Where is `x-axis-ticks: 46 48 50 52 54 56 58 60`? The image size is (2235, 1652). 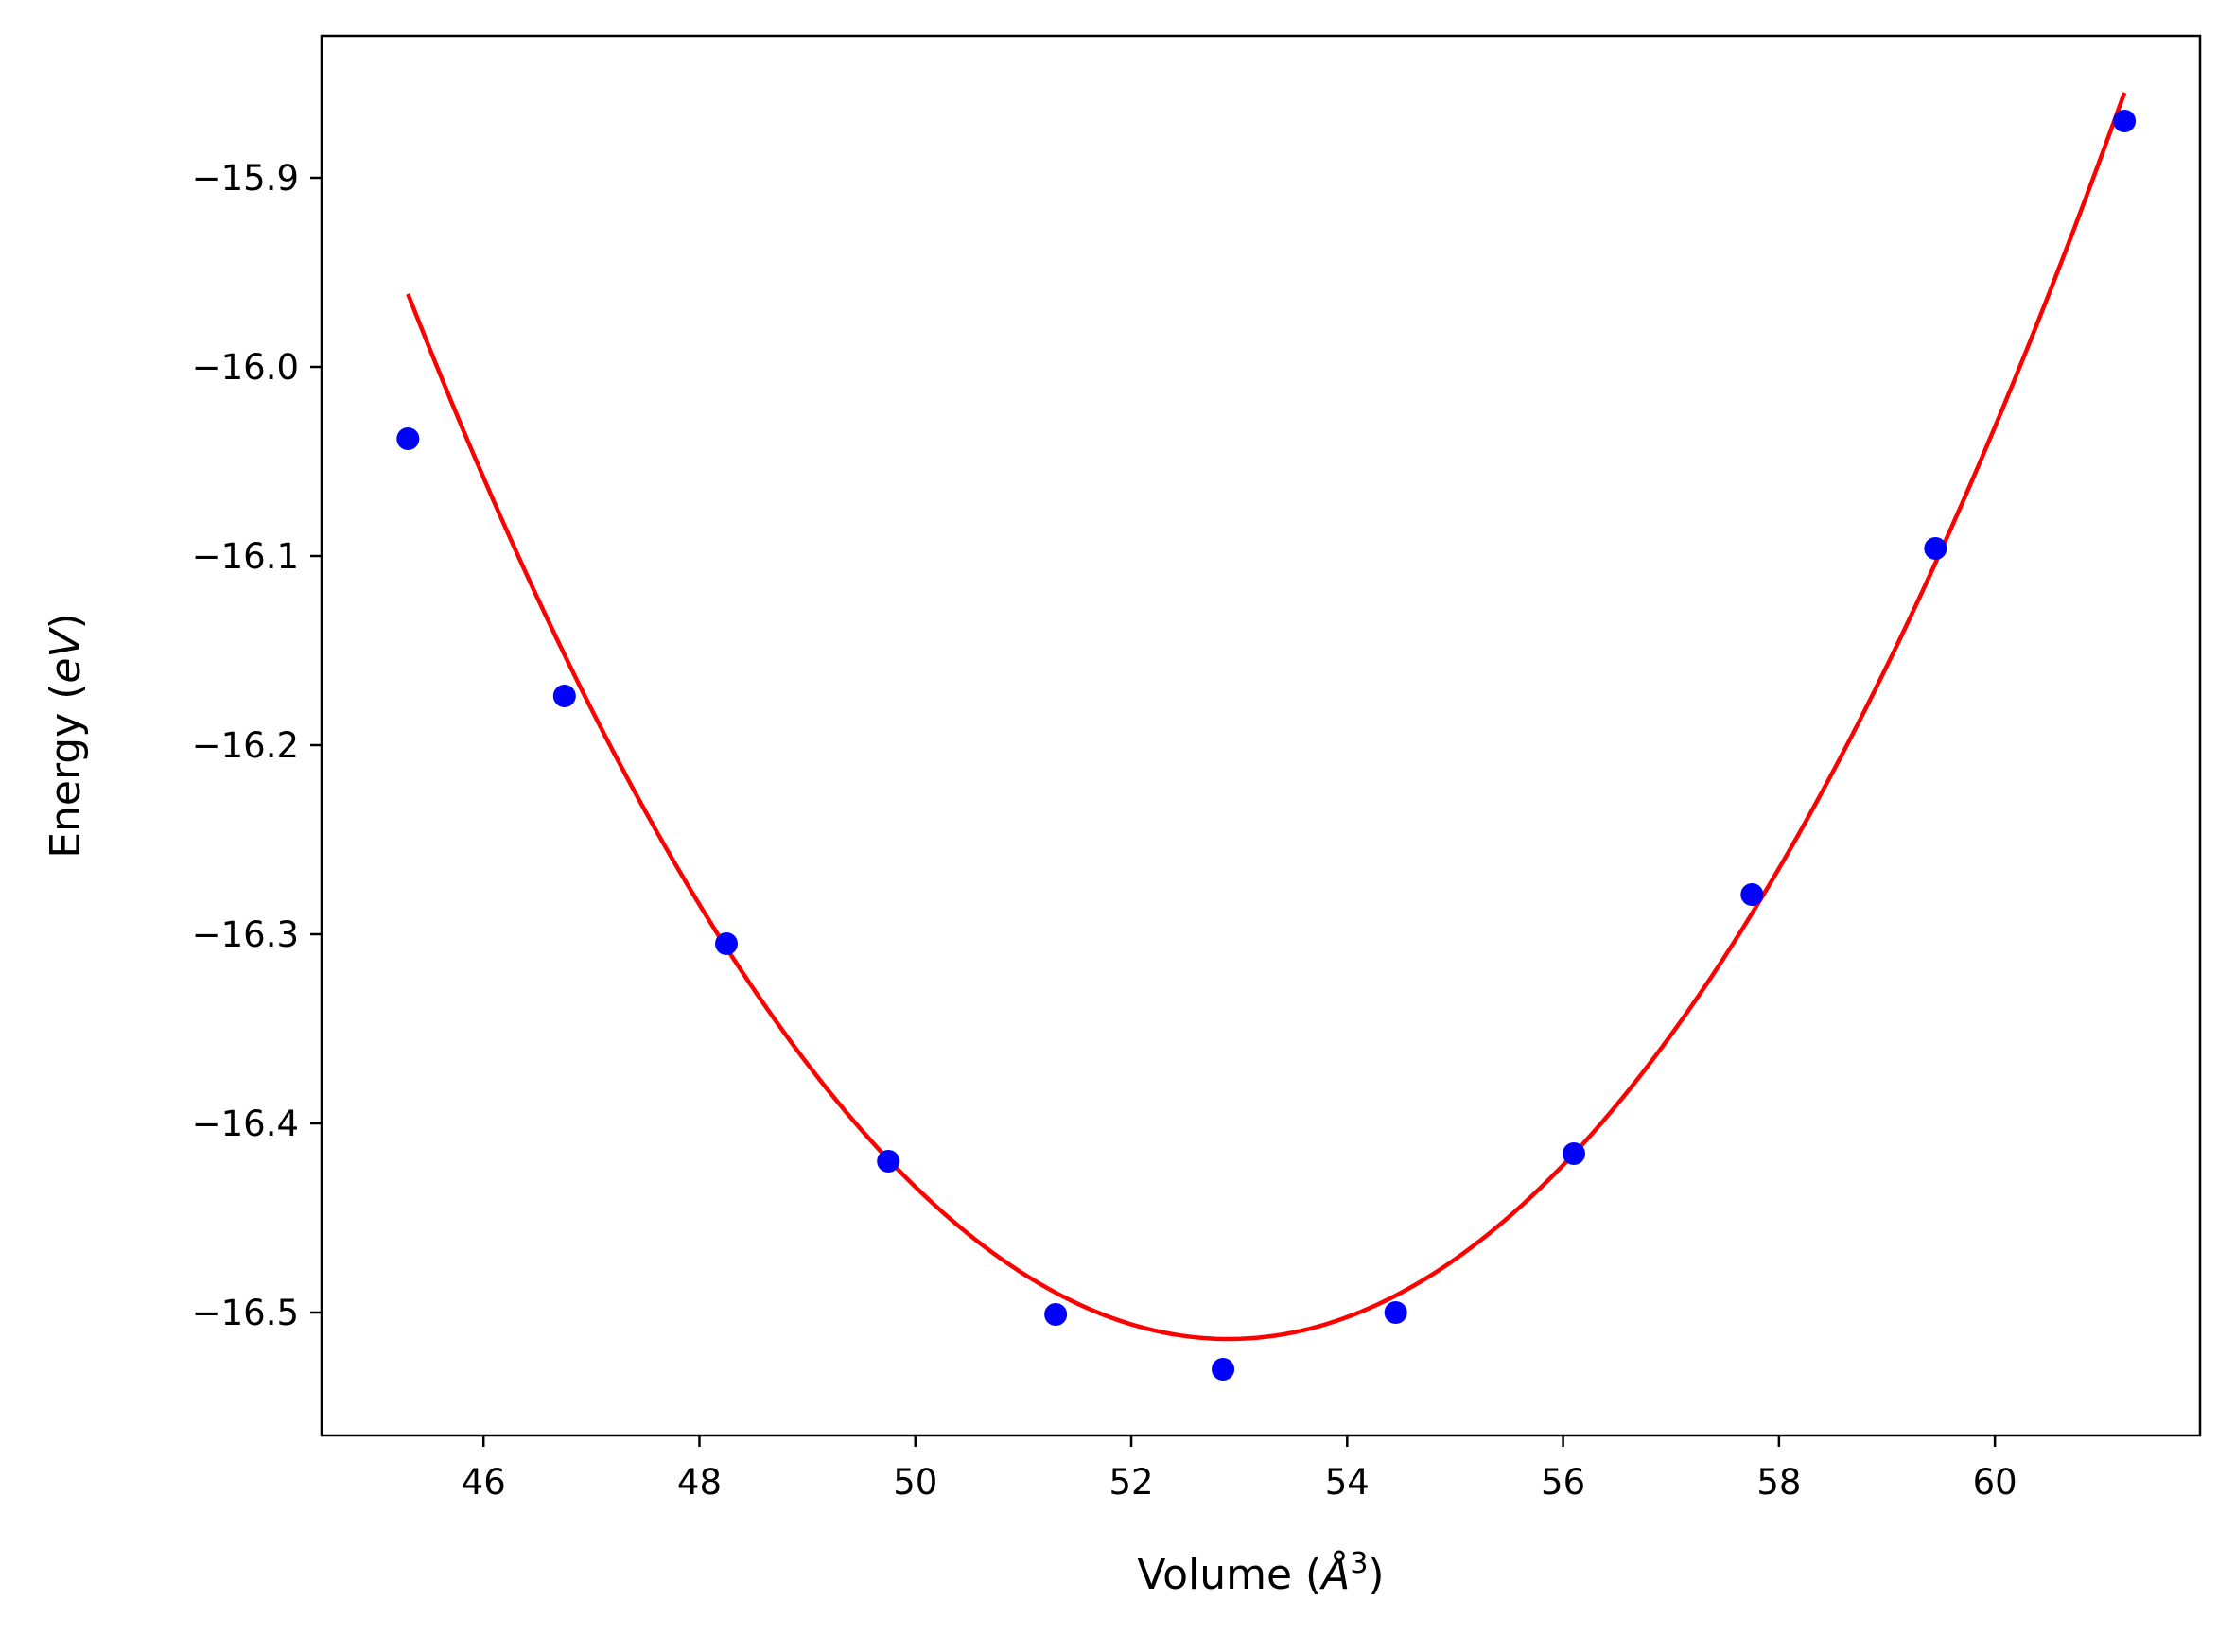
x-axis-ticks: 46 48 50 52 54 56 58 60 is located at coordinates (1239, 1469).